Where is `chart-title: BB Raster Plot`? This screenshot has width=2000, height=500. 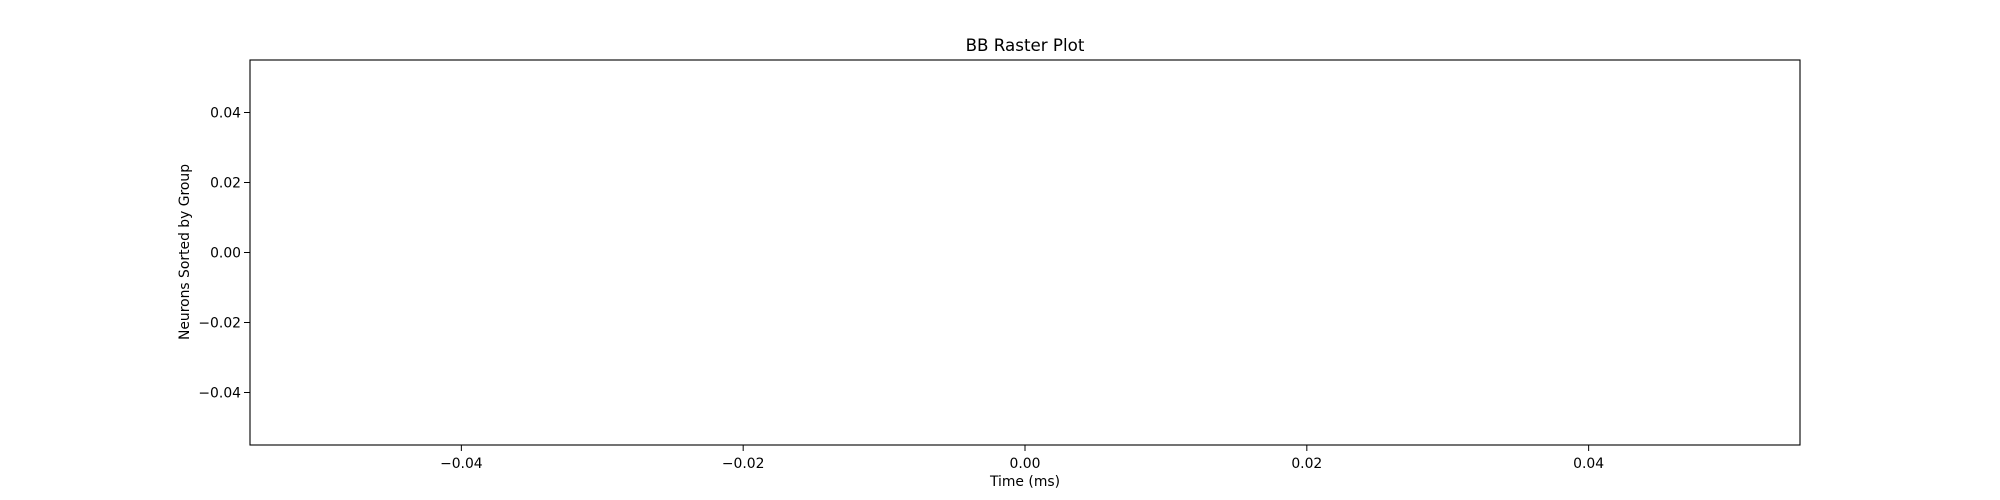
chart-title: BB Raster Plot is located at coordinates (1025, 45).